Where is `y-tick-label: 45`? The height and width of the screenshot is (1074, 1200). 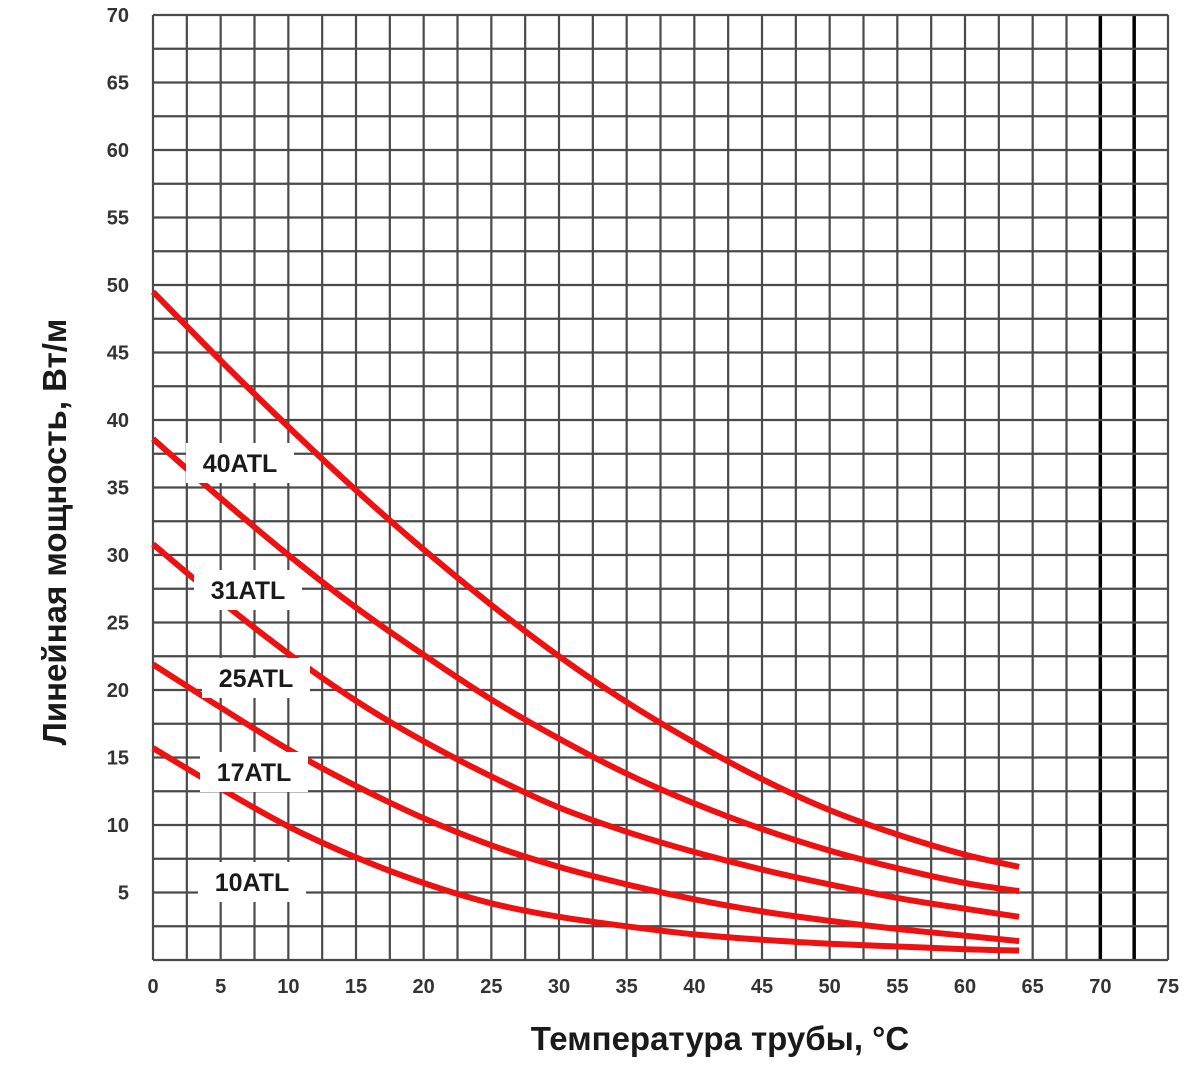
y-tick-label: 45 is located at coordinates (118, 354).